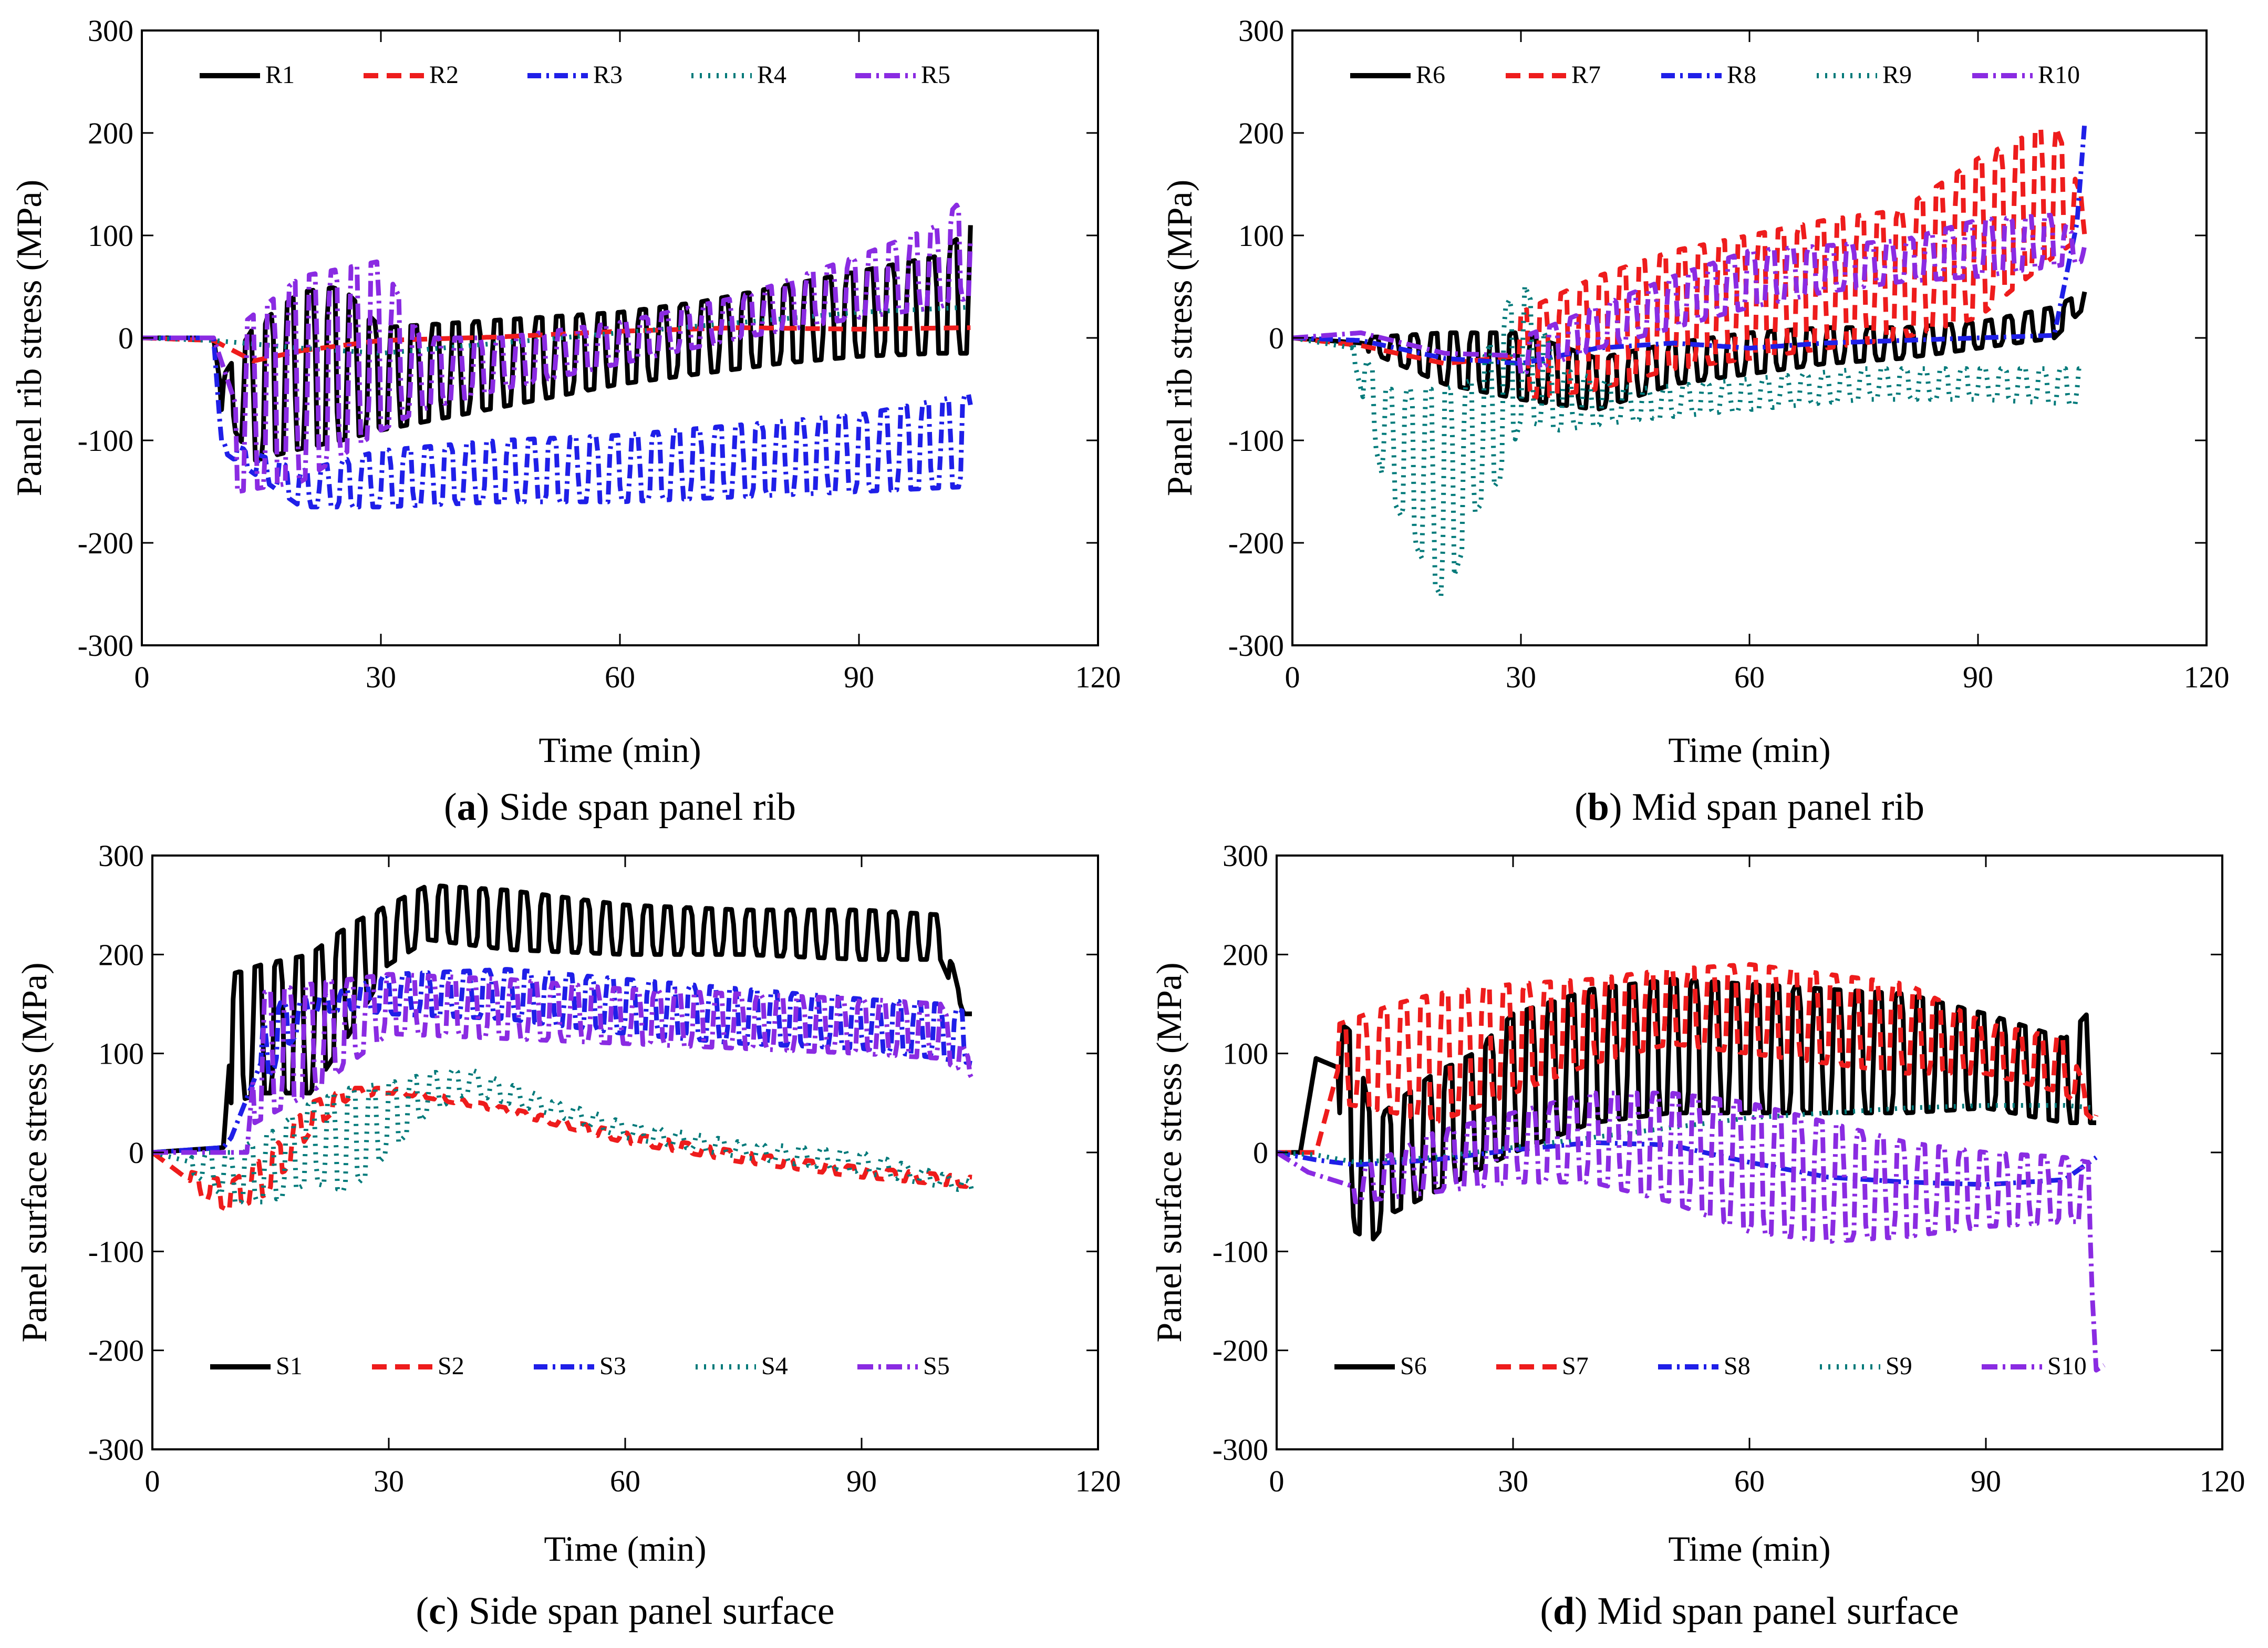  I want to click on legend-label-s3: S3, so click(612, 1366).